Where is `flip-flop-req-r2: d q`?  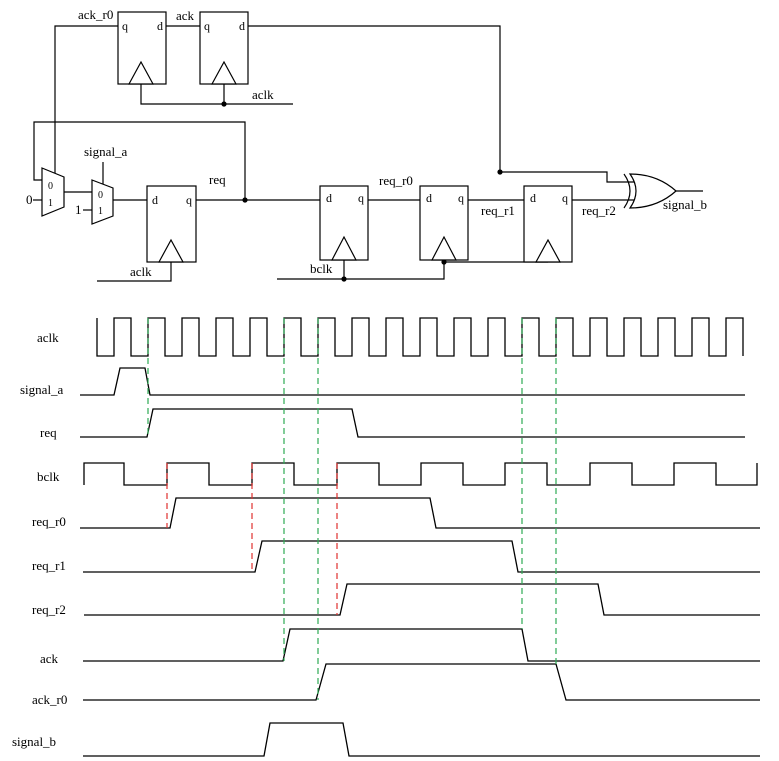
flip-flop-req-r2: d q is located at coordinates (548, 224).